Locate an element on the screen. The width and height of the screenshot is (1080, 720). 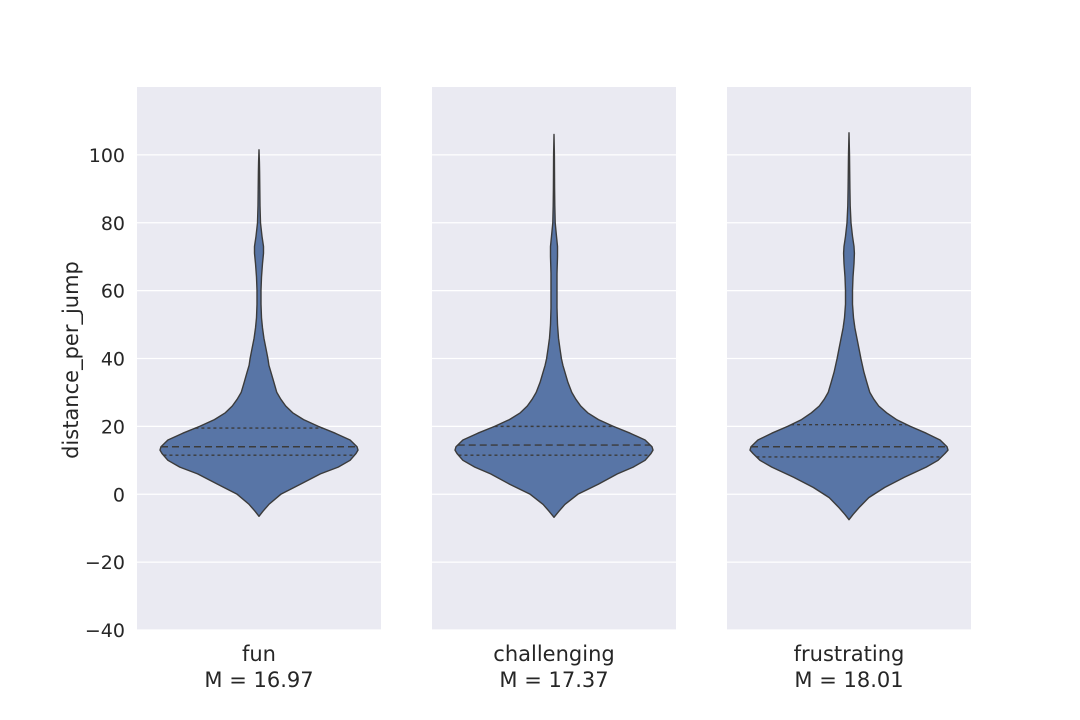
y-tick-label: 0 is located at coordinates (119, 495).